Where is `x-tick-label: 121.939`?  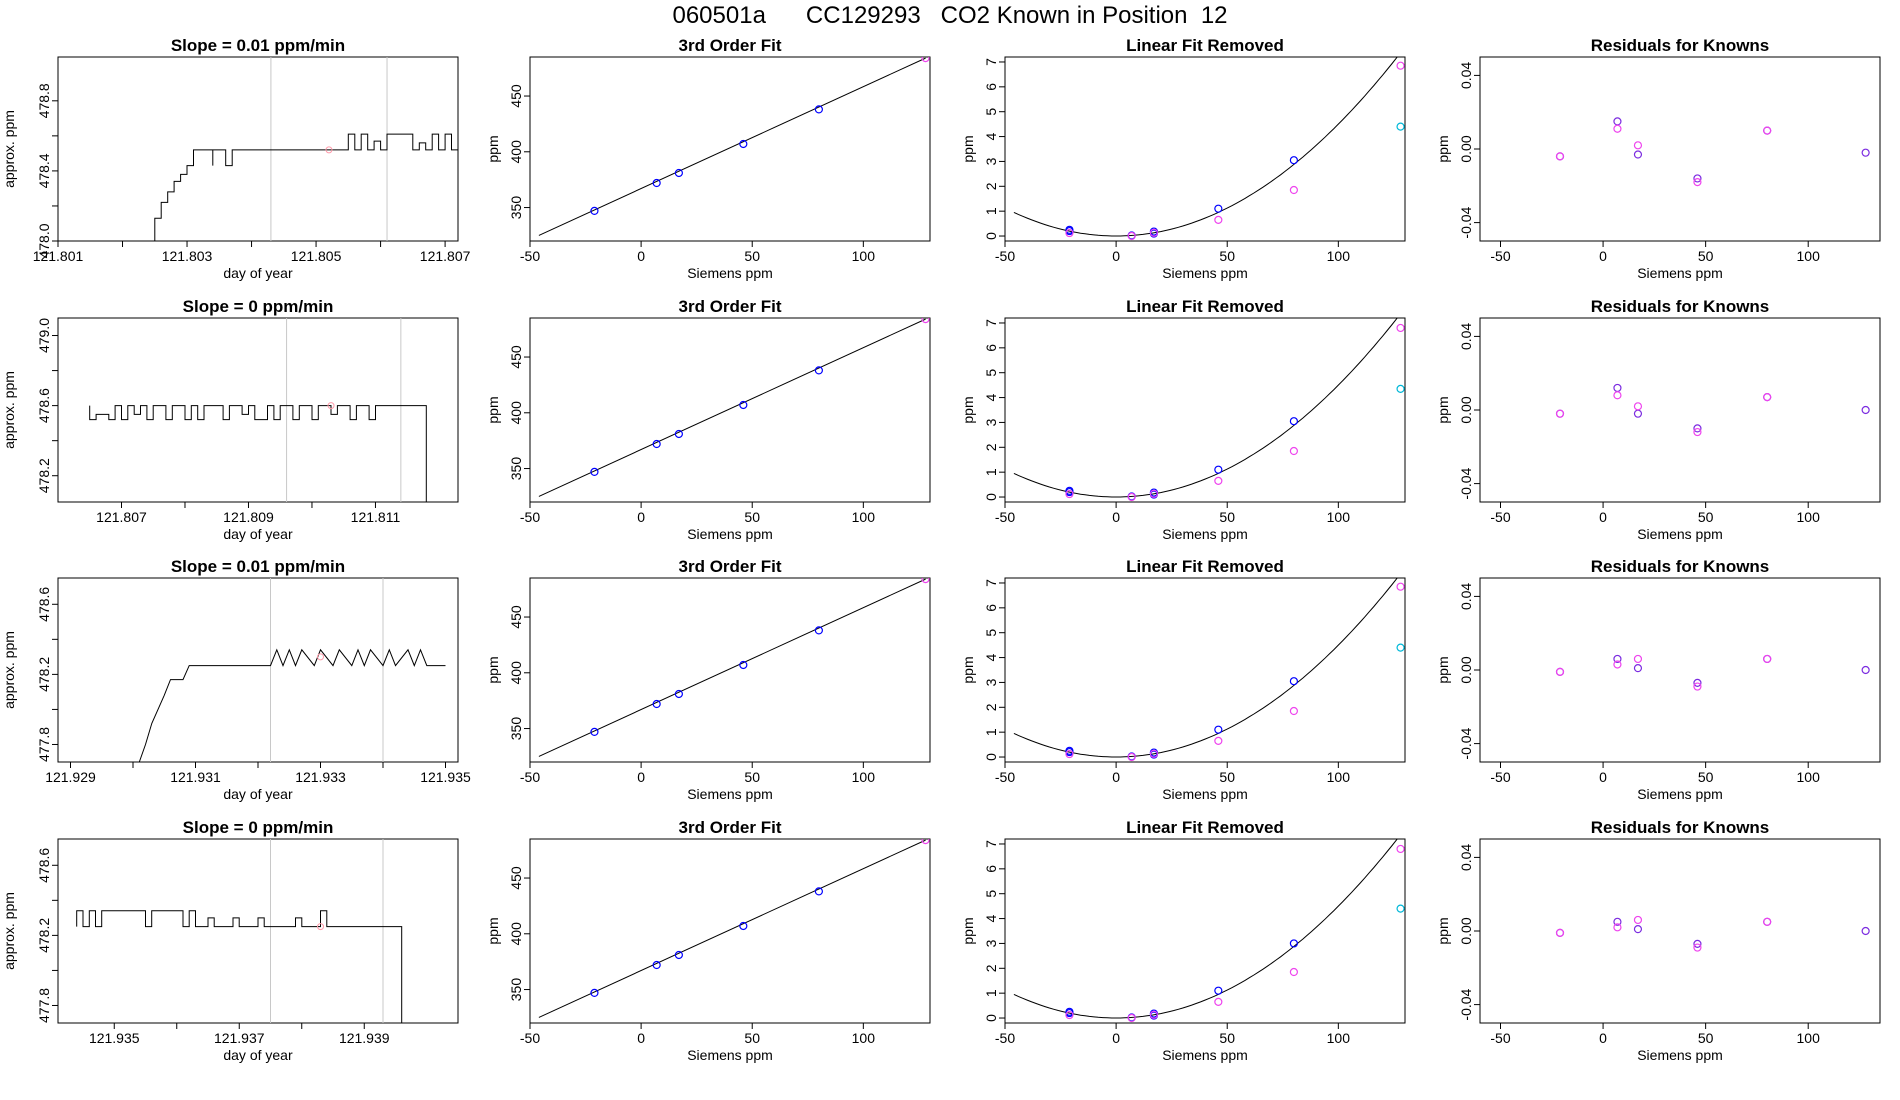 x-tick-label: 121.939 is located at coordinates (364, 1038).